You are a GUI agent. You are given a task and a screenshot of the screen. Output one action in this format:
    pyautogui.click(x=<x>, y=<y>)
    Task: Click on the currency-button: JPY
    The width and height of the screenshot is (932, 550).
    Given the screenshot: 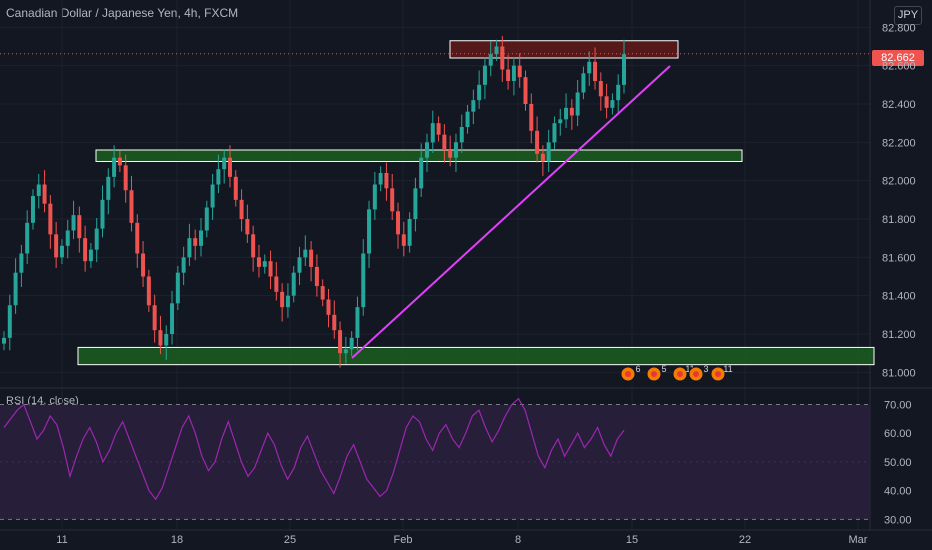 What is the action you would take?
    pyautogui.click(x=908, y=15)
    